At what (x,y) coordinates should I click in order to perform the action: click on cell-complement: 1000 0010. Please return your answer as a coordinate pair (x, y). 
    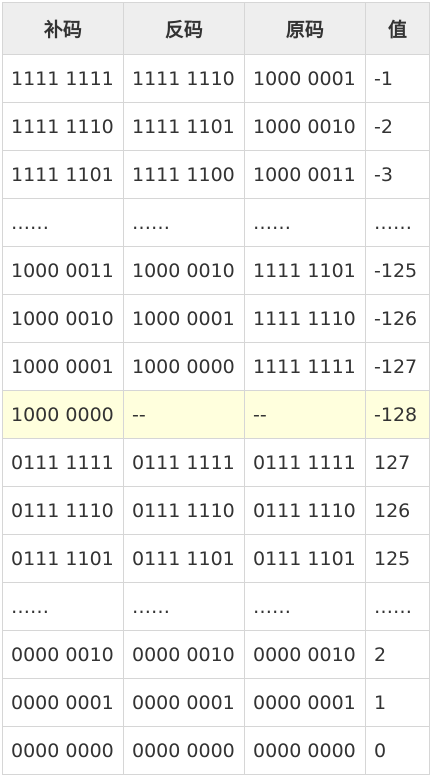
    Looking at the image, I should click on (63, 318).